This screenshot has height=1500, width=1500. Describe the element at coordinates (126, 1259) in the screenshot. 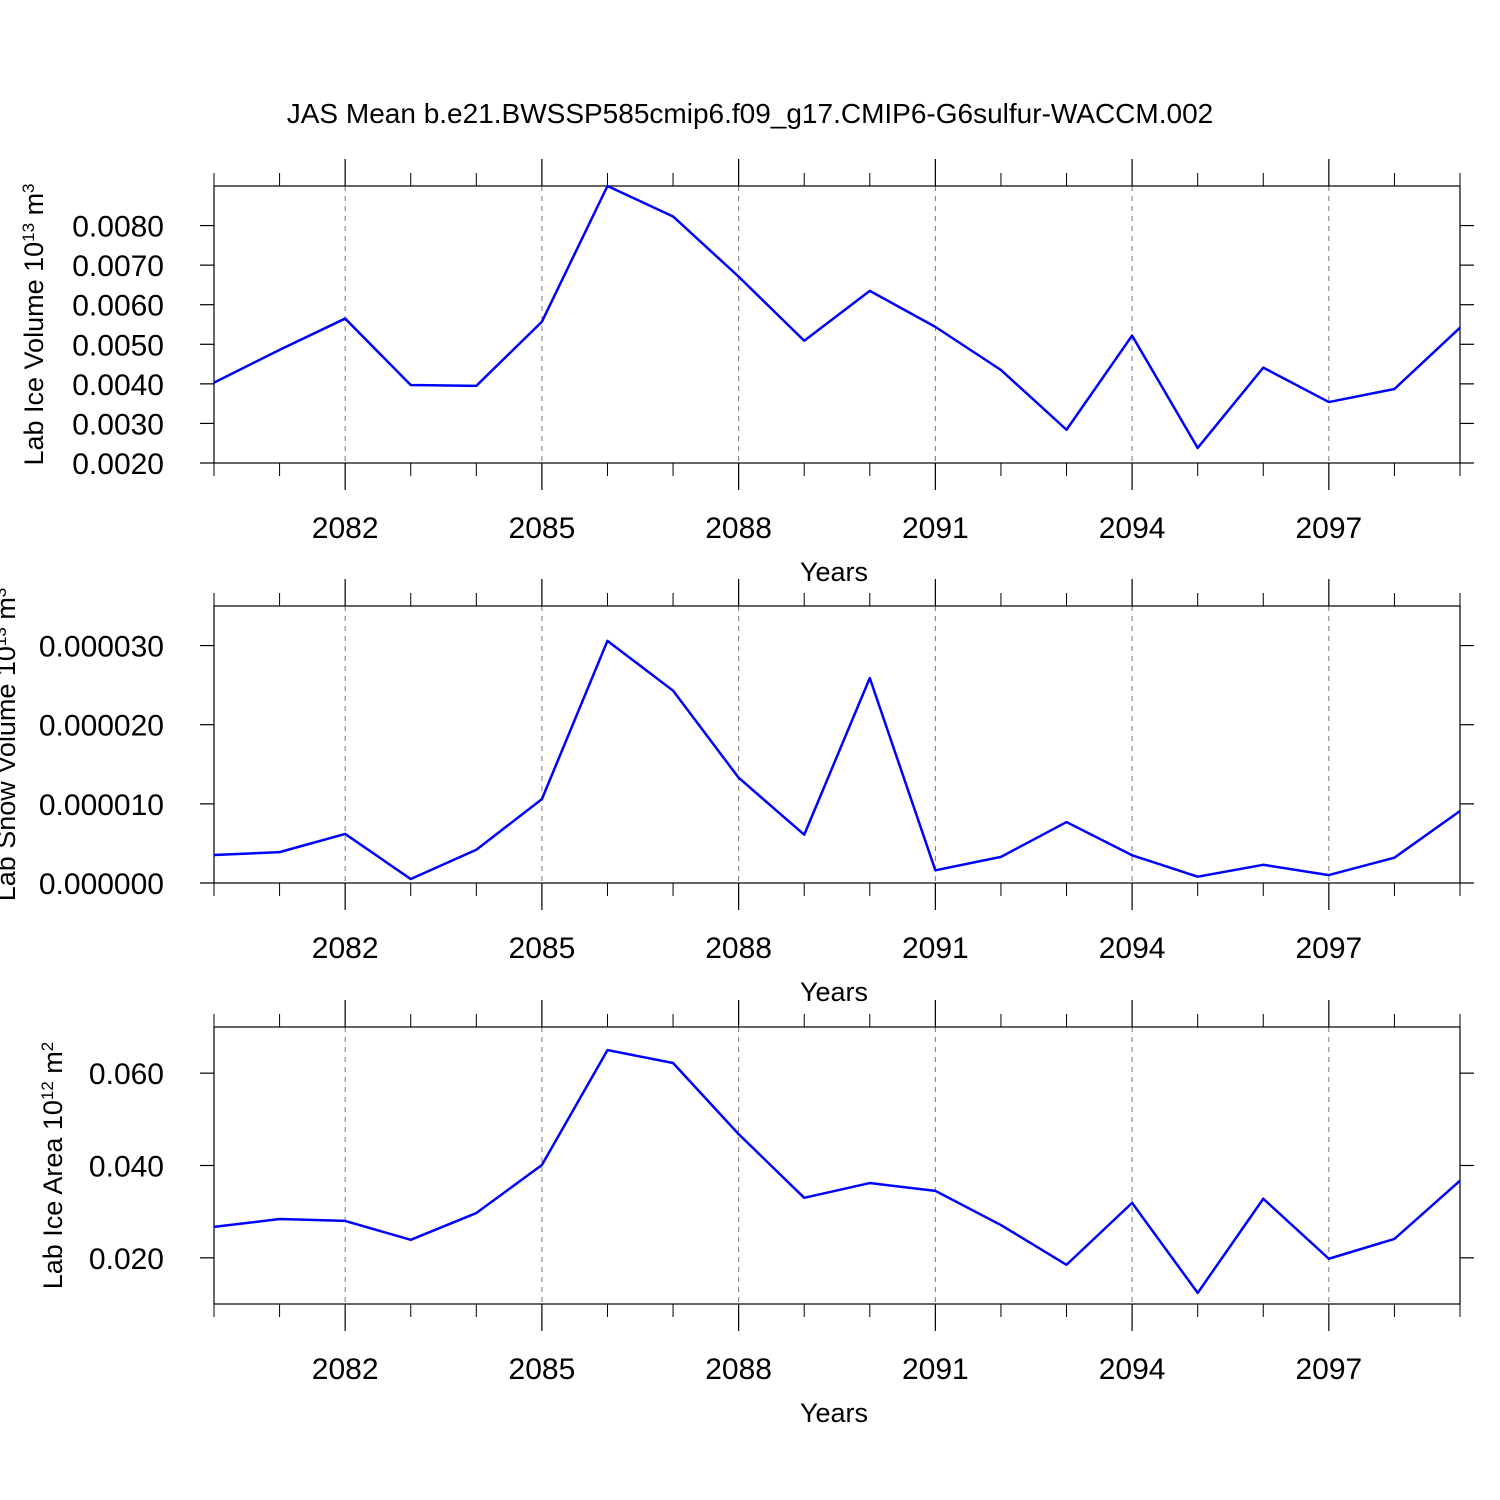

I see `y-tick-label: 0.020` at that location.